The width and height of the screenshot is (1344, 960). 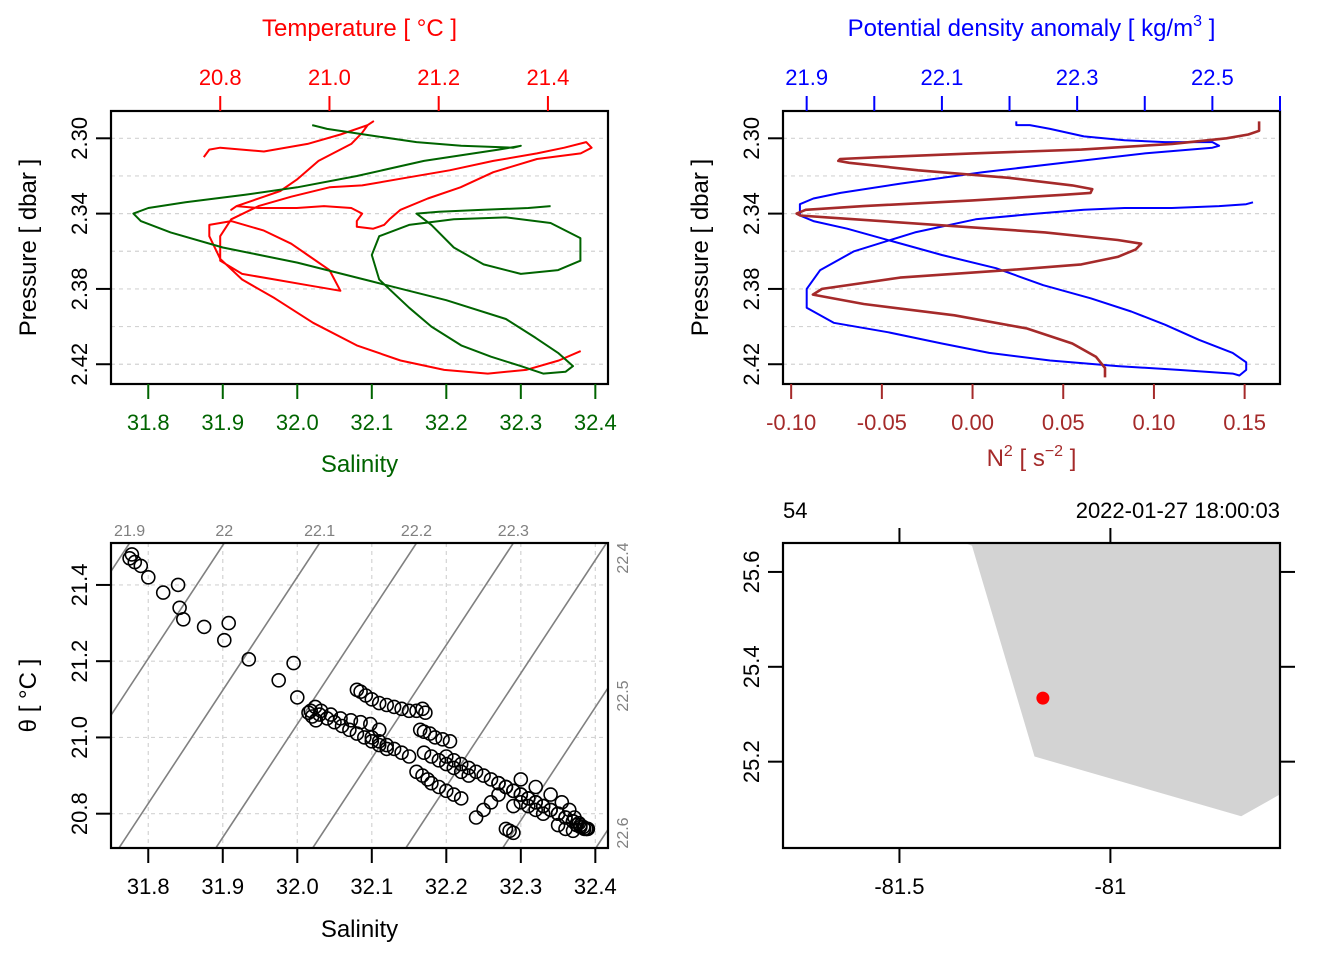 What do you see at coordinates (751, 138) in the screenshot?
I see `y-tick-label: 2.30` at bounding box center [751, 138].